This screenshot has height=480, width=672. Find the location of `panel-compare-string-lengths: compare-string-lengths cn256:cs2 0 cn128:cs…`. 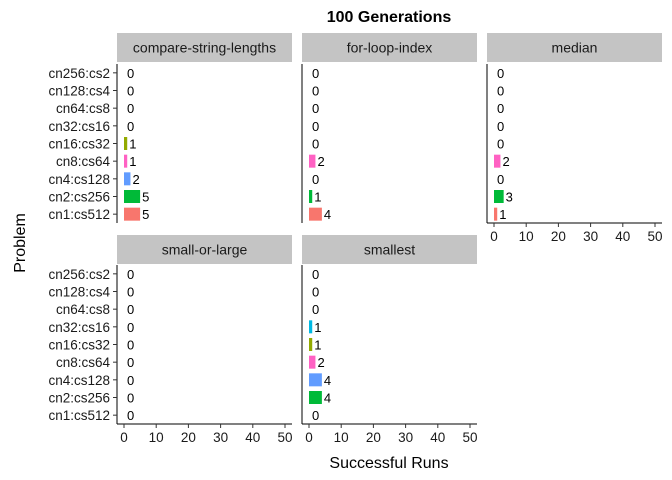

panel-compare-string-lengths: compare-string-lengths cn256:cs2 0 cn128:cs… is located at coordinates (170, 128).